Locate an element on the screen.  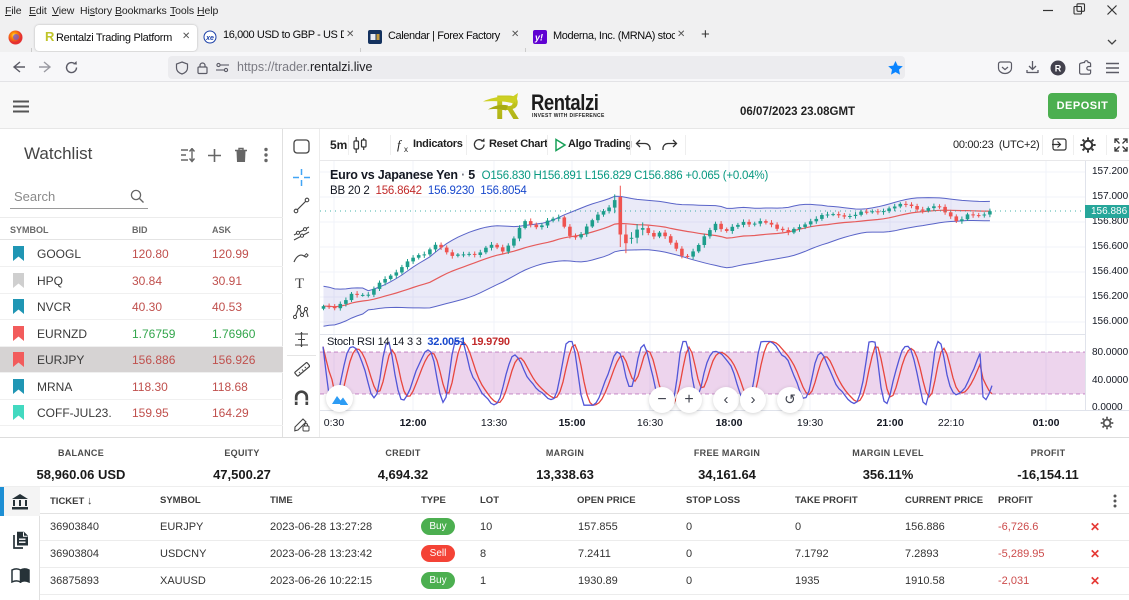
svg-text: f is located at coordinates (400, 144).